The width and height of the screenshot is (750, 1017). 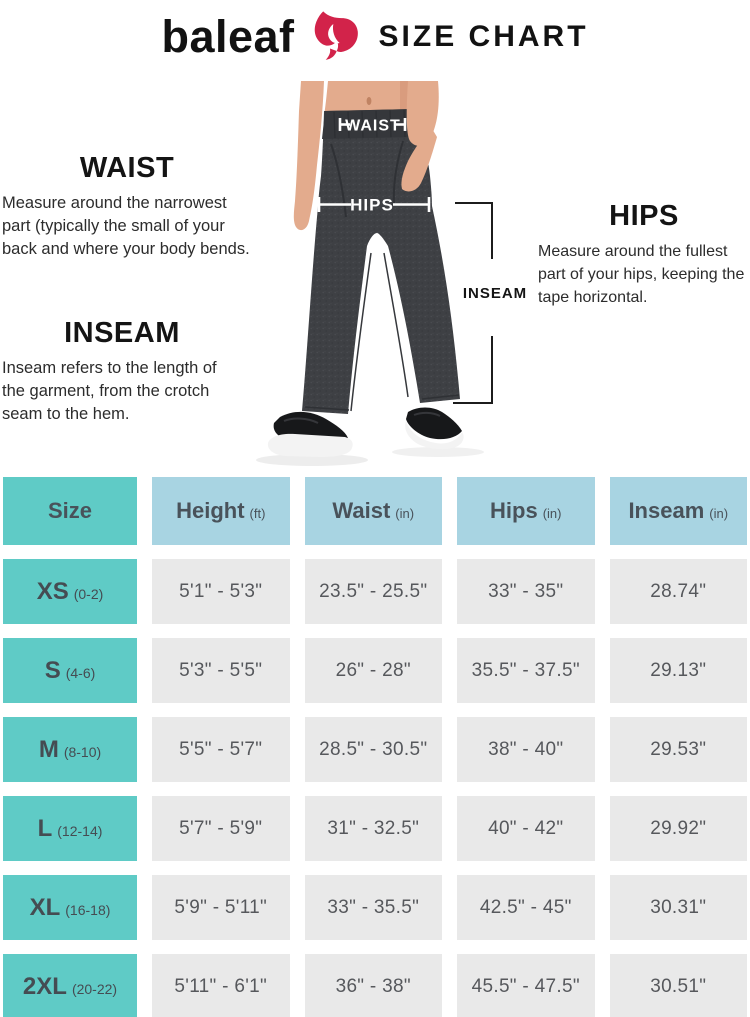 What do you see at coordinates (495, 293) in the screenshot?
I see `inseam-figure-label: INSEAM` at bounding box center [495, 293].